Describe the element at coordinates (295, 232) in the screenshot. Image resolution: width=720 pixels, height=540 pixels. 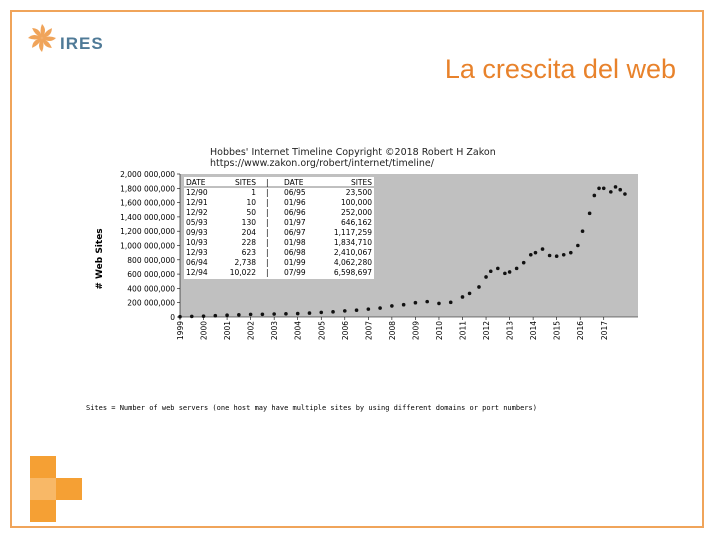
I see `table-cell: 06/97` at that location.